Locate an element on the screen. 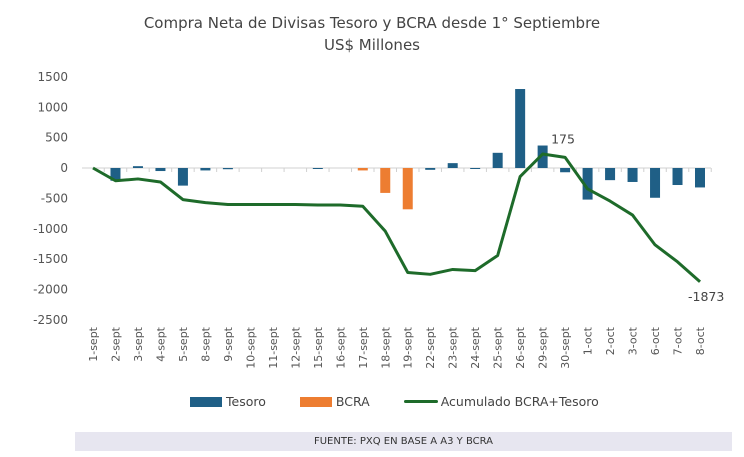 The width and height of the screenshot is (744, 457). x-tick-label: 2-sept is located at coordinates (115, 343).